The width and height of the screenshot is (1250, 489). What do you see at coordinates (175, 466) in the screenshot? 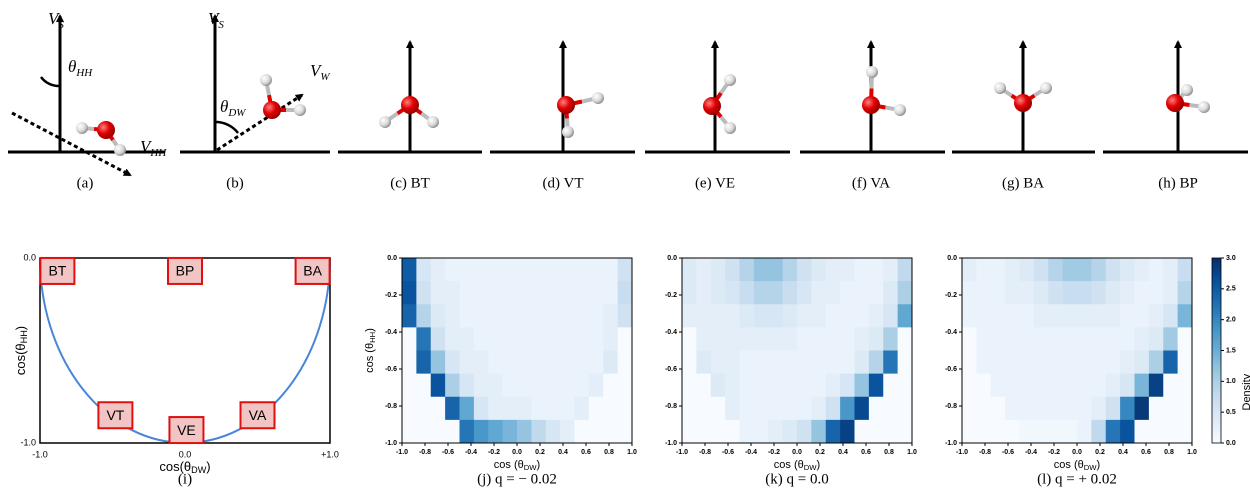
I see `axis-label-part: cos(θ` at bounding box center [175, 466].